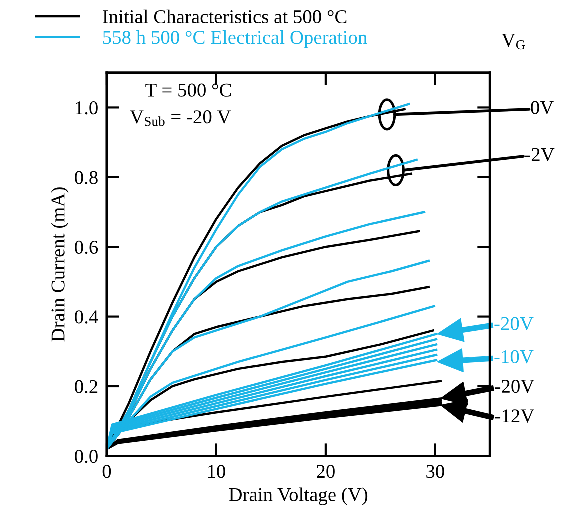  What do you see at coordinates (514, 416) in the screenshot?
I see `annotation: -12V` at bounding box center [514, 416].